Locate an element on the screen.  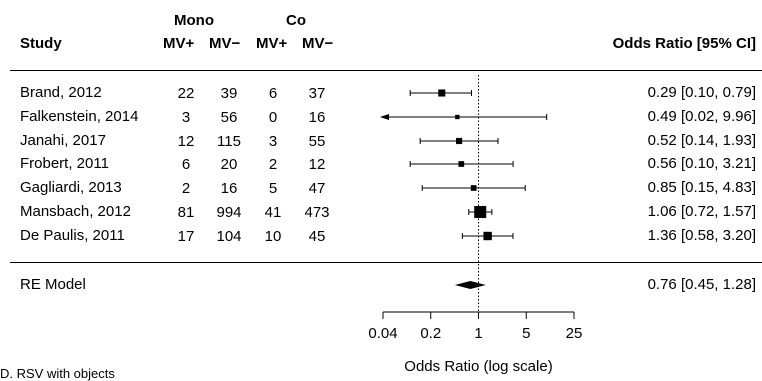
ci-arrow is located at coordinates (384, 117).